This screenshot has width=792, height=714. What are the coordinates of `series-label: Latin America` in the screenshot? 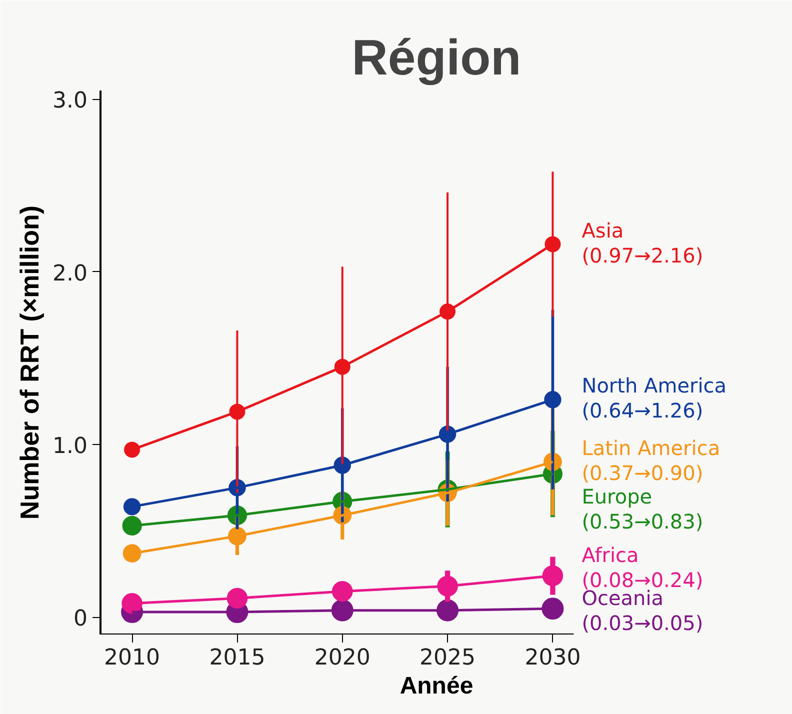 It's located at (651, 448).